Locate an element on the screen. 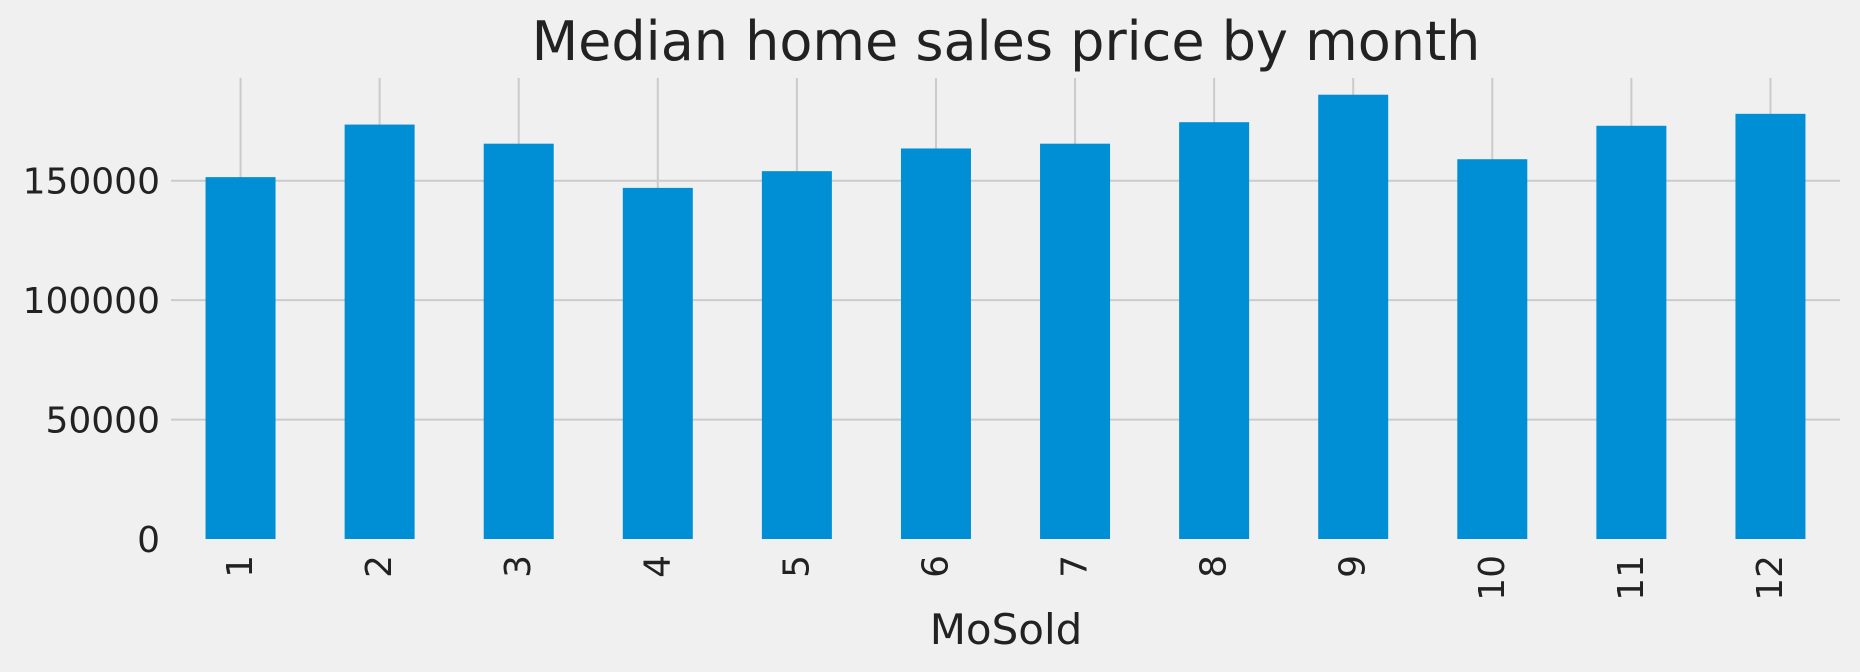 Image resolution: width=1860 pixels, height=672 pixels. x-tick-label: 6 is located at coordinates (935, 566).